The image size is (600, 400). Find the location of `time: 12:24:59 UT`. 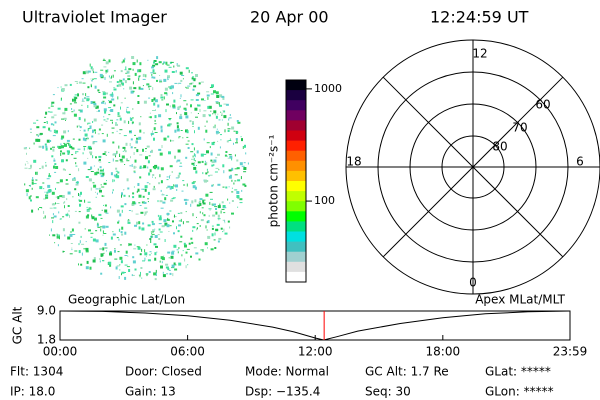

time: 12:24:59 UT is located at coordinates (479, 17).